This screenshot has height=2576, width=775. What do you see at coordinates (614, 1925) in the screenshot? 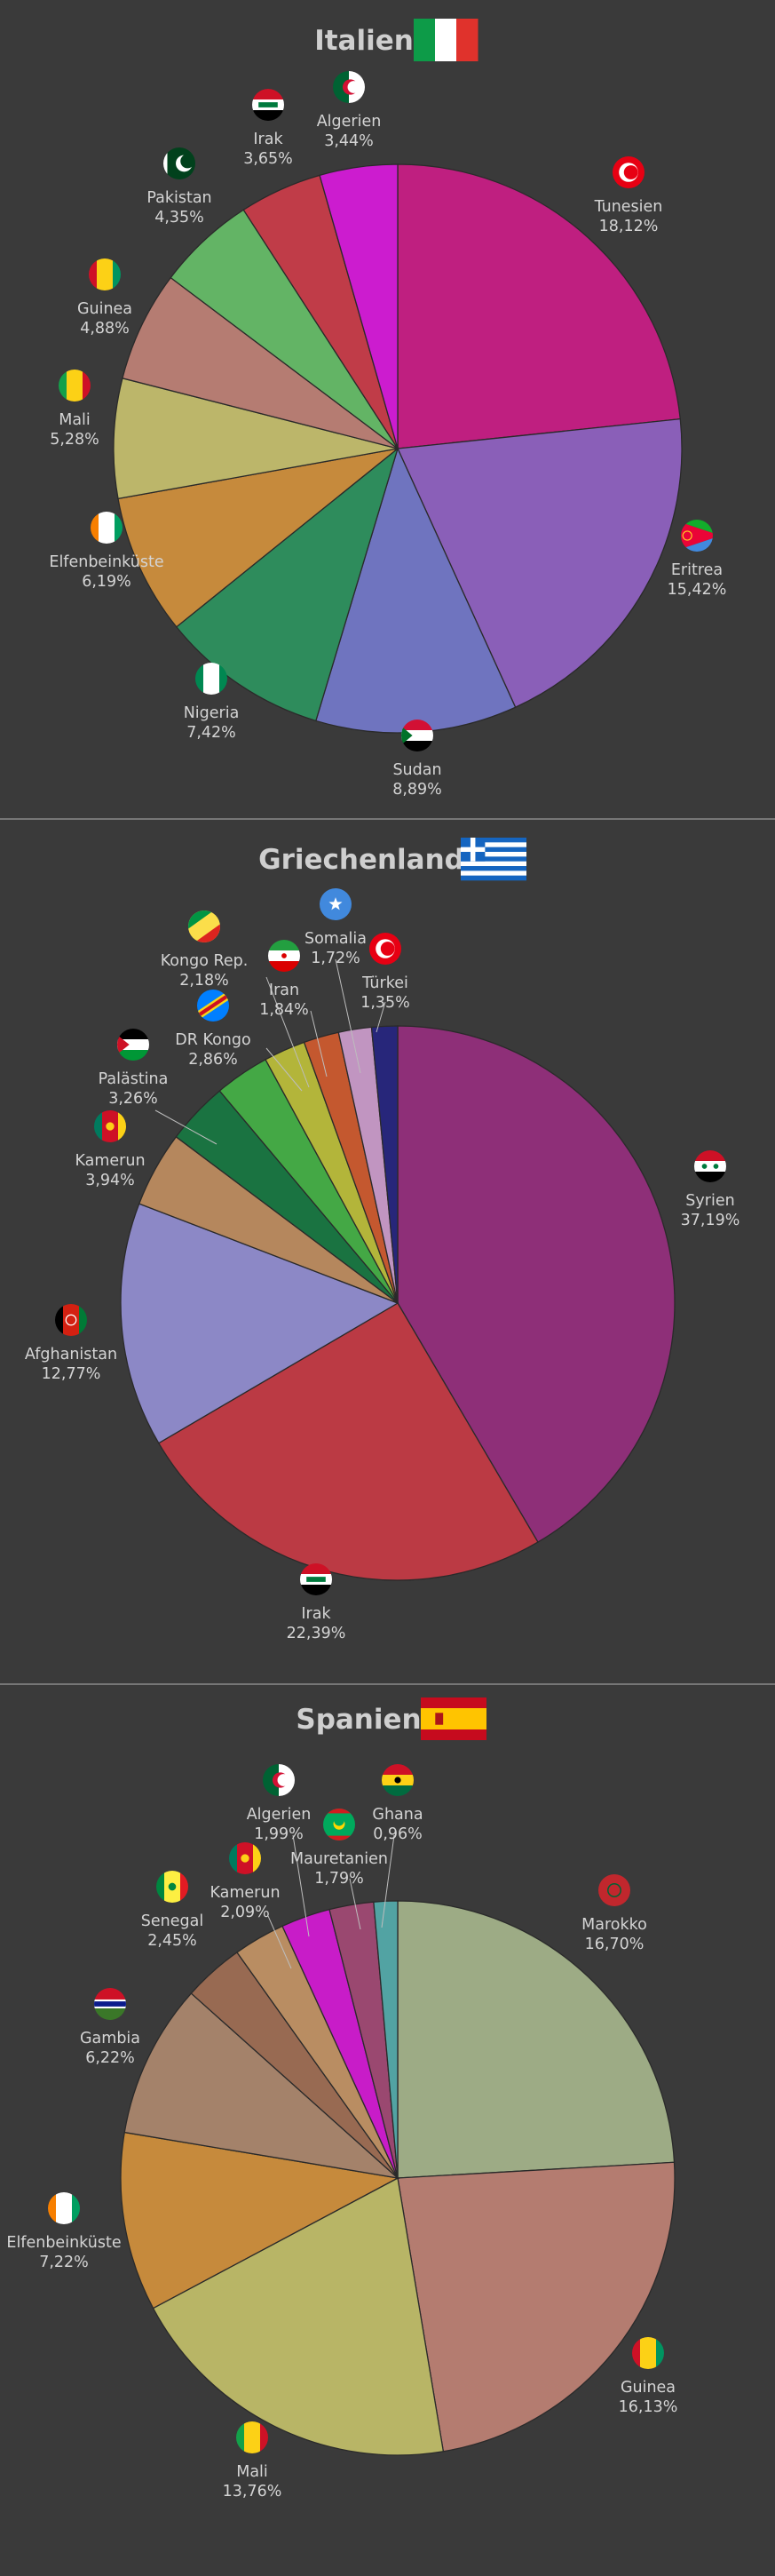
I see `slice-label: Marokko` at bounding box center [614, 1925].